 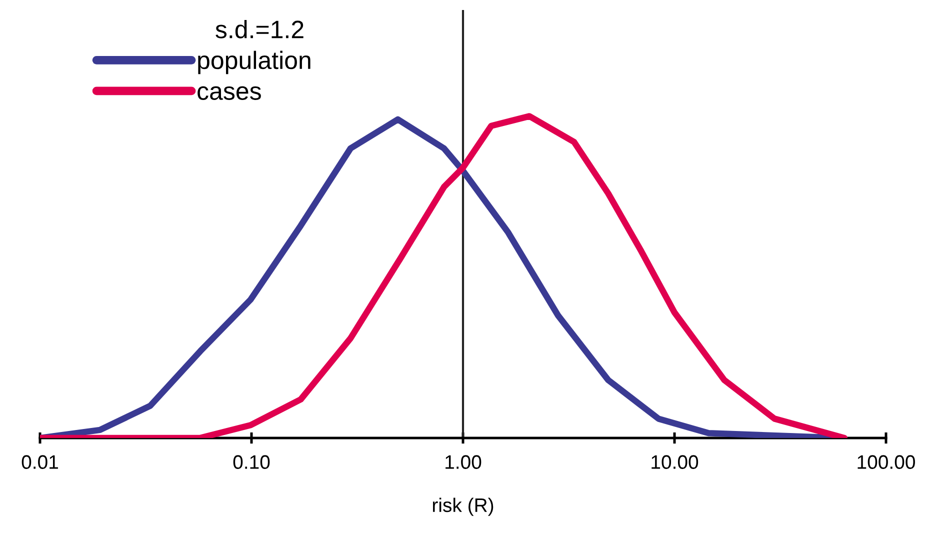 I want to click on x-tick-label: 0.01, so click(x=40, y=462).